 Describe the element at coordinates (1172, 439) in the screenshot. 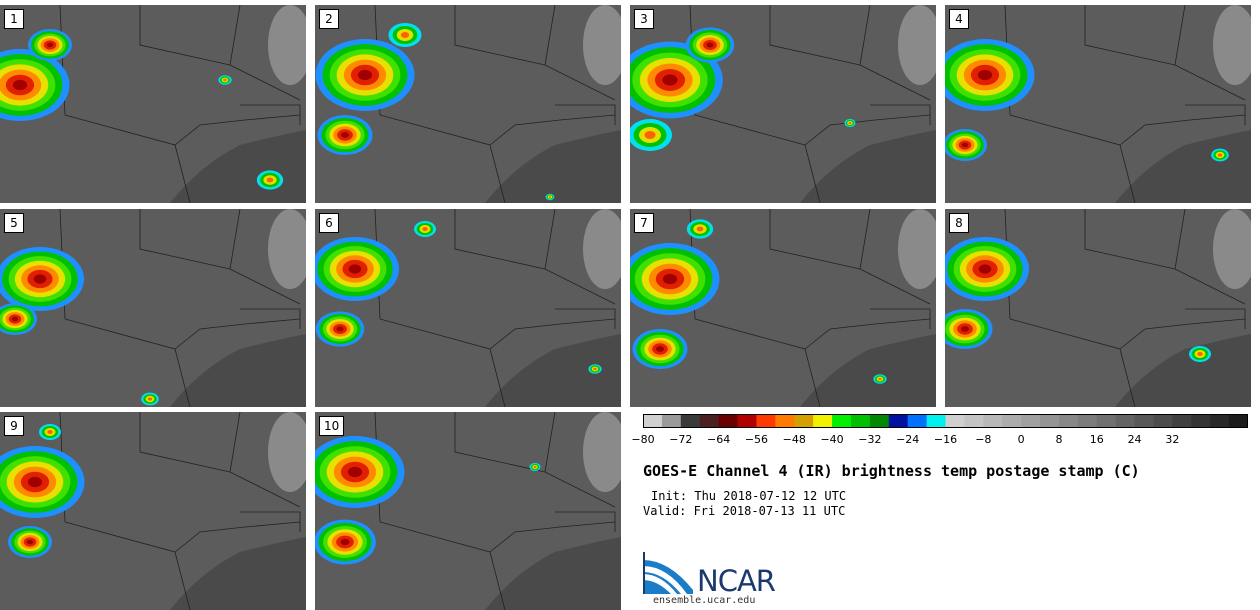

I see `colorbar-tick-label: 32` at that location.